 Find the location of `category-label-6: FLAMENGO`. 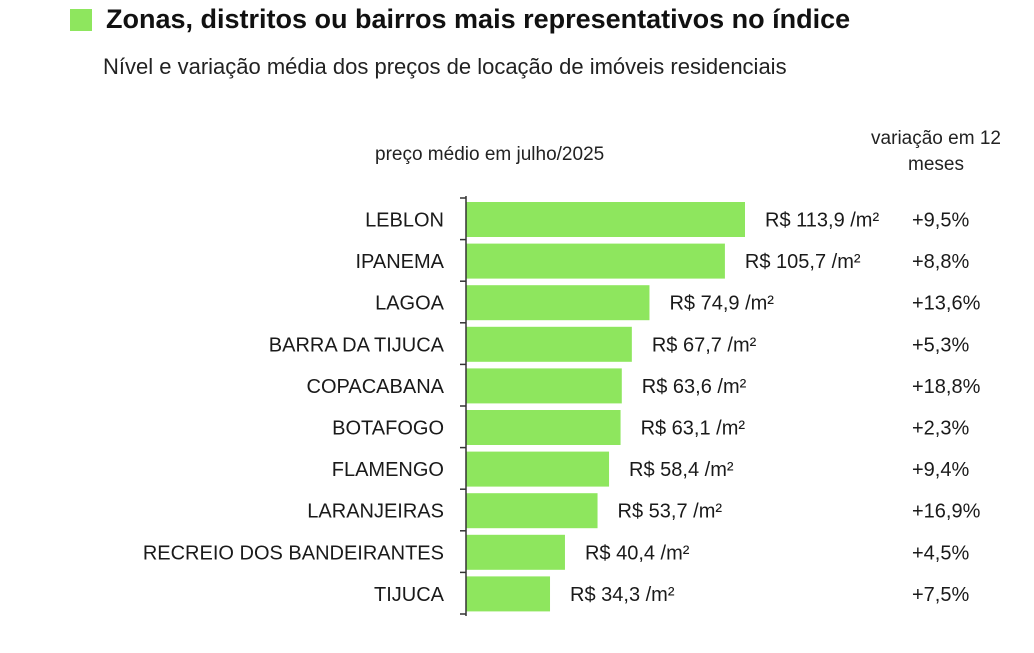

category-label-6: FLAMENGO is located at coordinates (388, 470).